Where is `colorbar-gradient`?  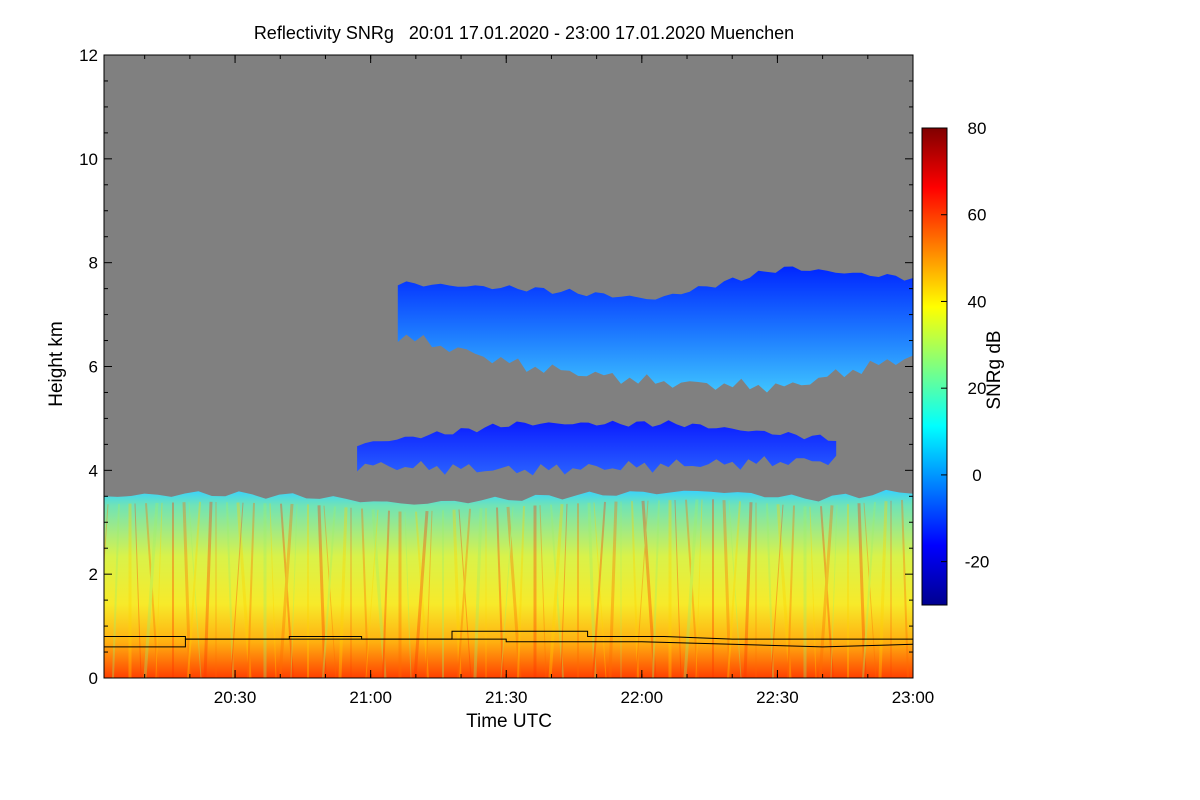 colorbar-gradient is located at coordinates (934, 366).